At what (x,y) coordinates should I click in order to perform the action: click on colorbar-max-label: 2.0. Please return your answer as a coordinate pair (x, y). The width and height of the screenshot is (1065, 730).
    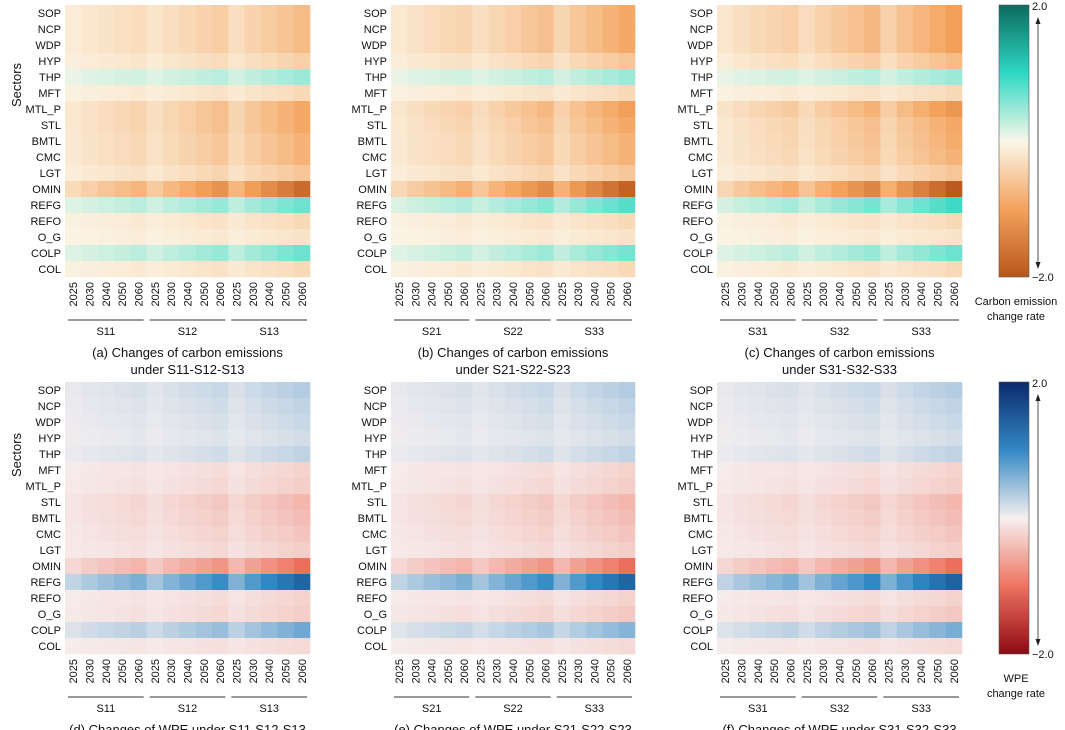
    Looking at the image, I should click on (1039, 384).